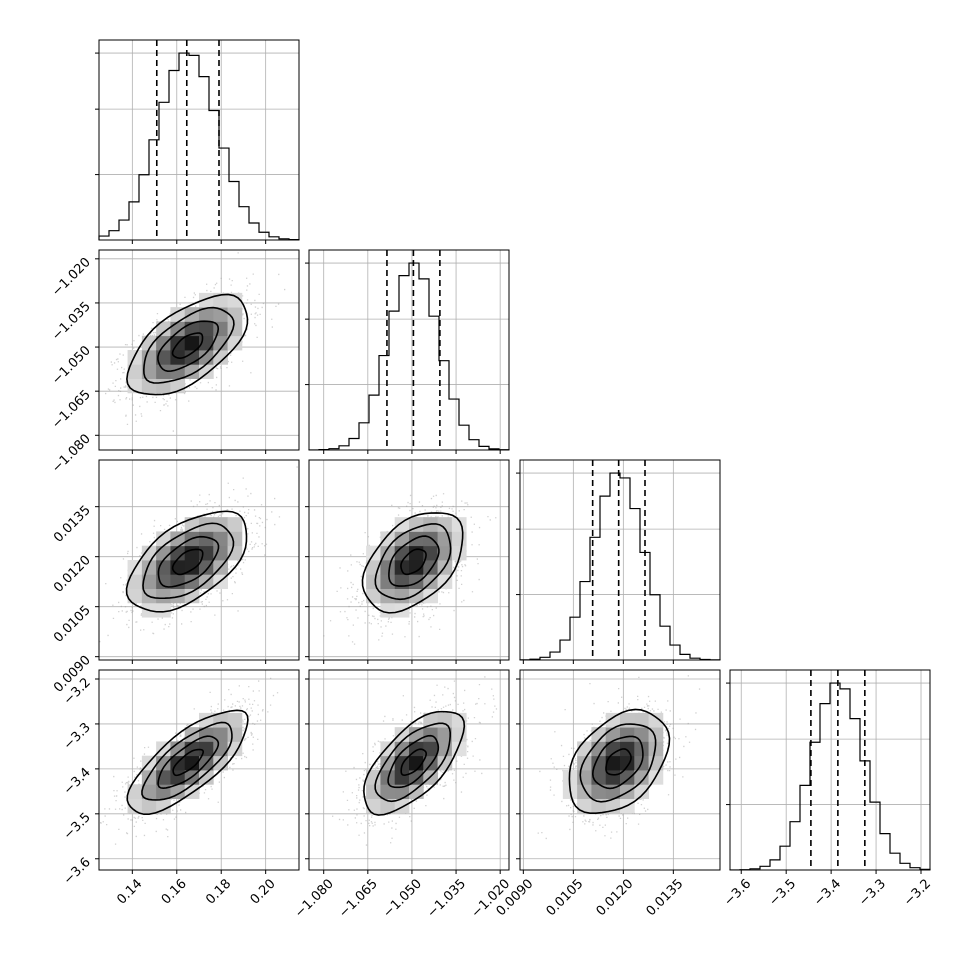  I want to click on x-tick-label-p1: −1.035, so click(446, 898).